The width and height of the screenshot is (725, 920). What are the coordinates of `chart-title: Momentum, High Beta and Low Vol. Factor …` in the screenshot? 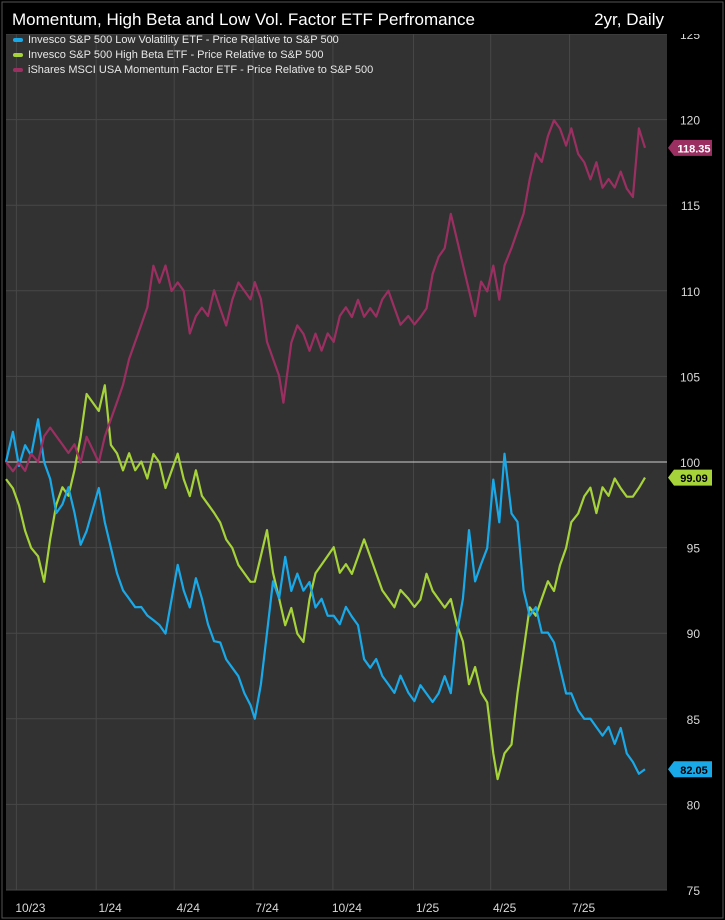 It's located at (243, 19).